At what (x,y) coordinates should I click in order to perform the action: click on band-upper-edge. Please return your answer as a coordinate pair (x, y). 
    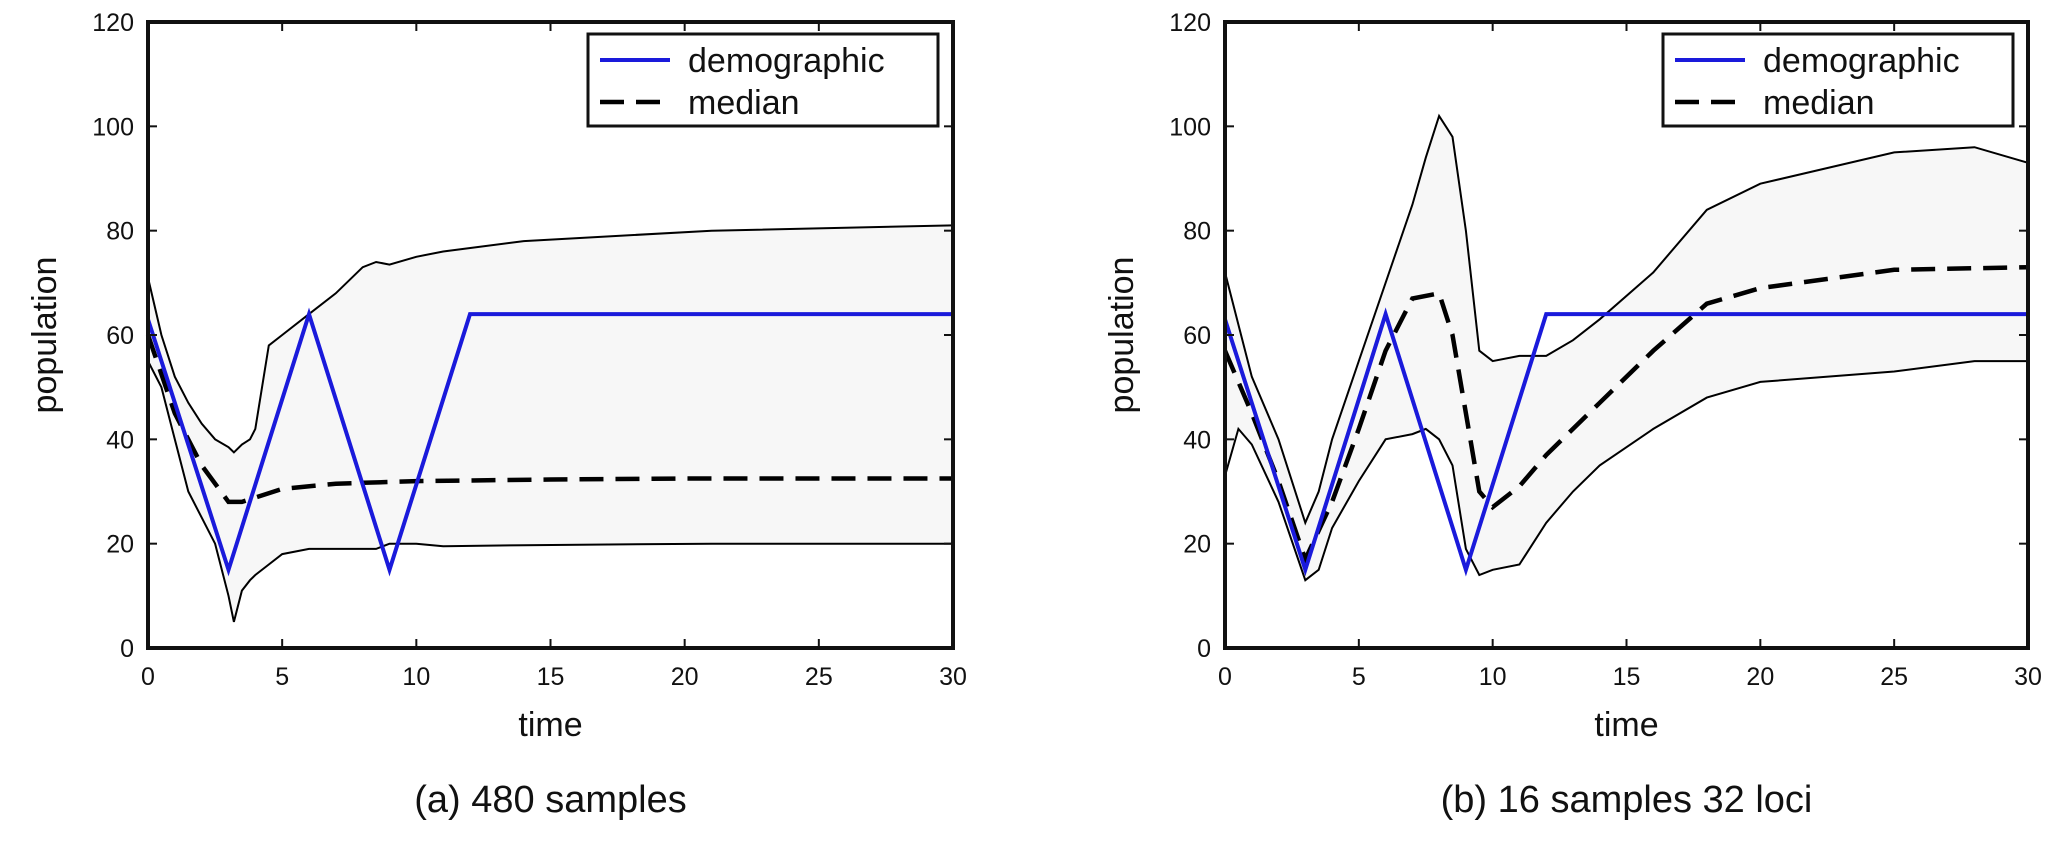
    Looking at the image, I should click on (550, 339).